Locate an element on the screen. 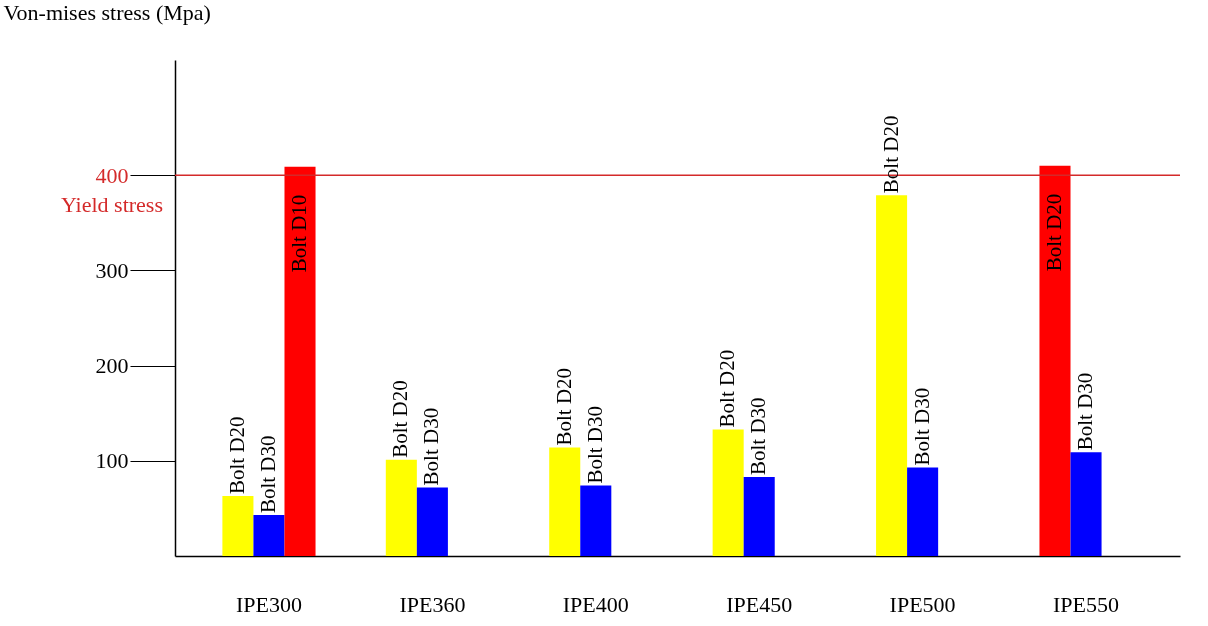 Image resolution: width=1208 pixels, height=626 pixels. x-tick-label: IPE550 is located at coordinates (1086, 604).